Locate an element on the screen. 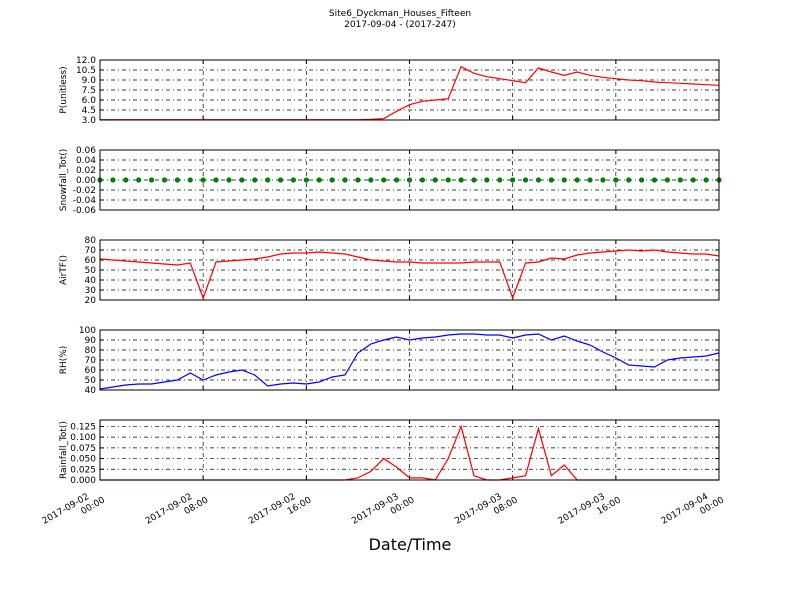  y-tick-label: 30 is located at coordinates (91, 291).